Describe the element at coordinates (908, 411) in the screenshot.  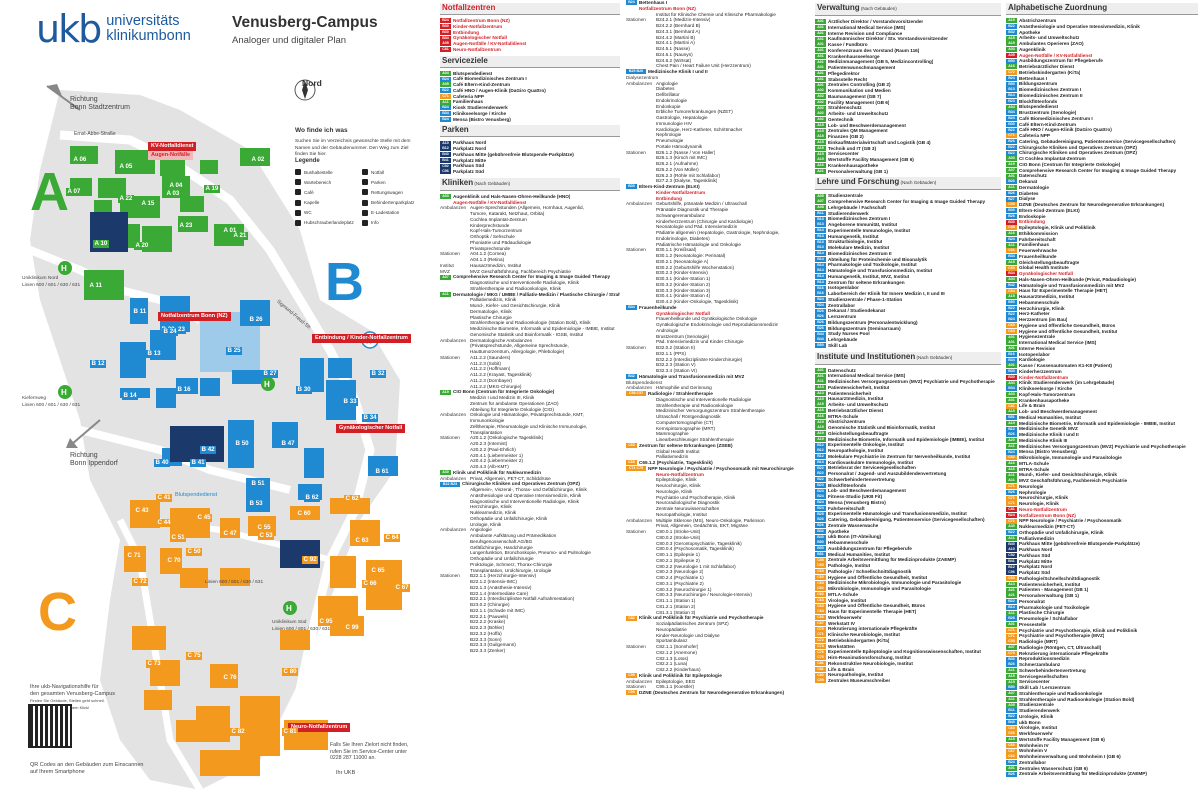
I see `directory-entry: A16 Betriebsärztlicher Dienst` at that location.